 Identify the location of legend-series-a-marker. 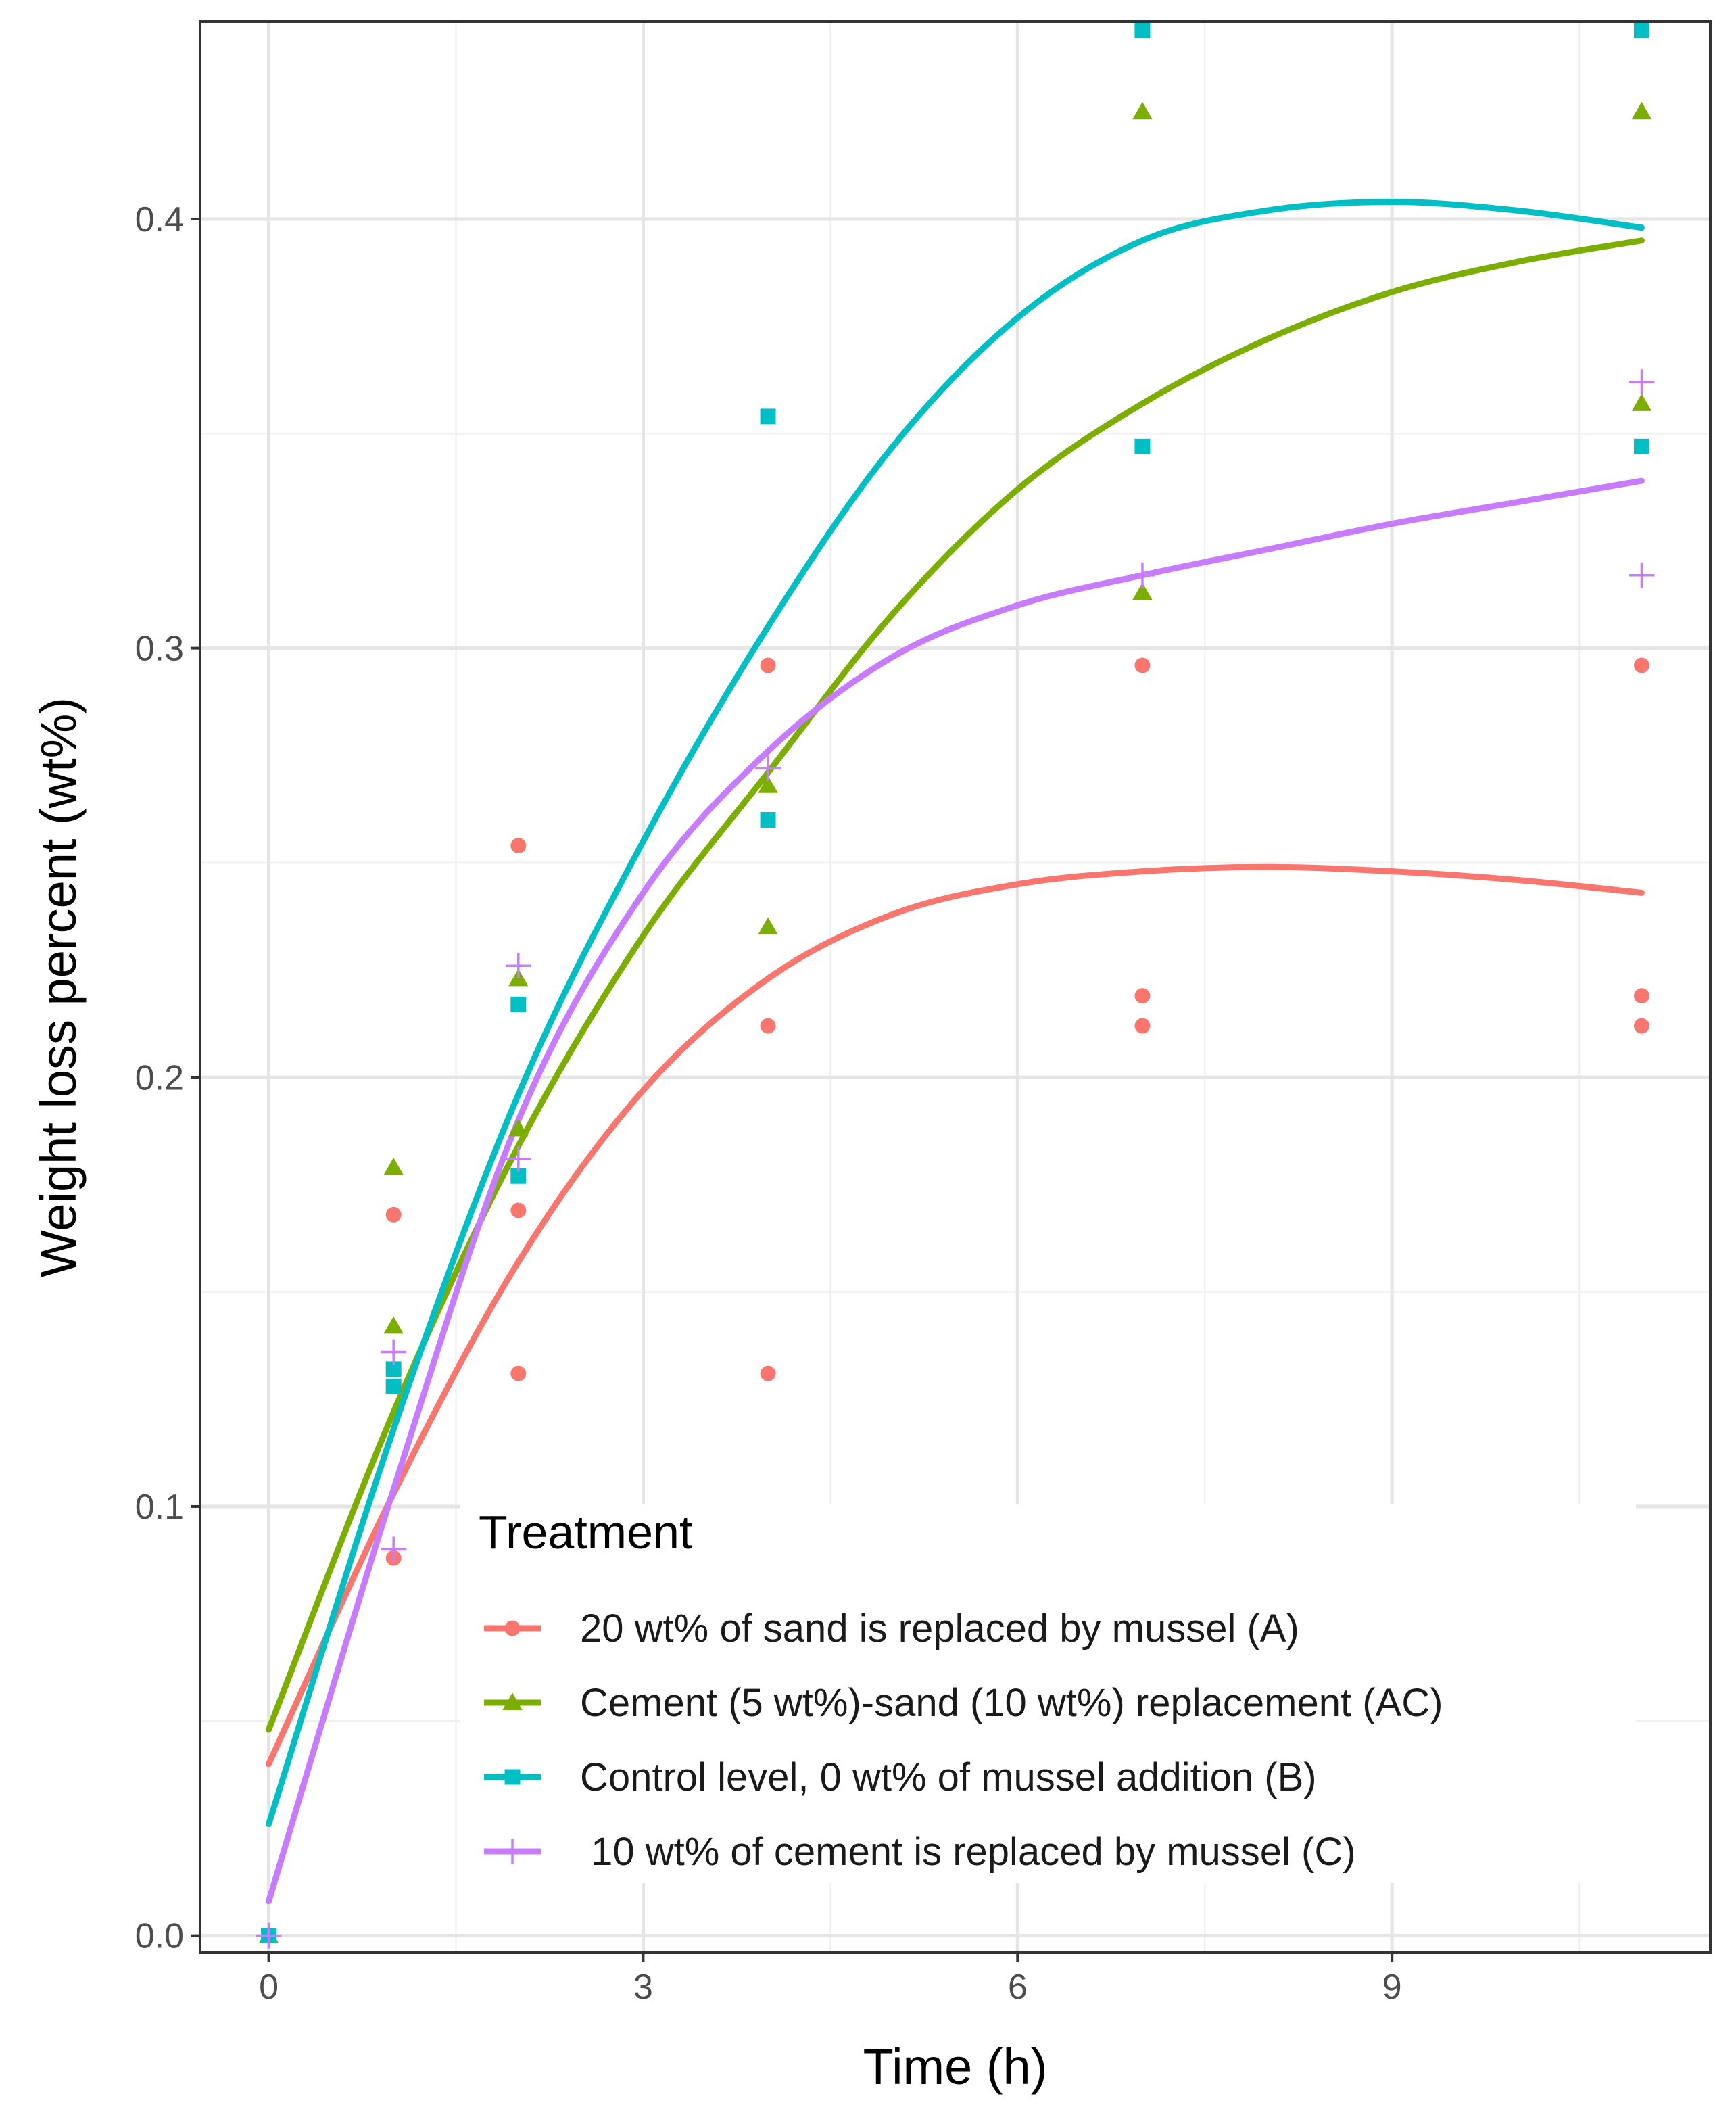
(512, 1628).